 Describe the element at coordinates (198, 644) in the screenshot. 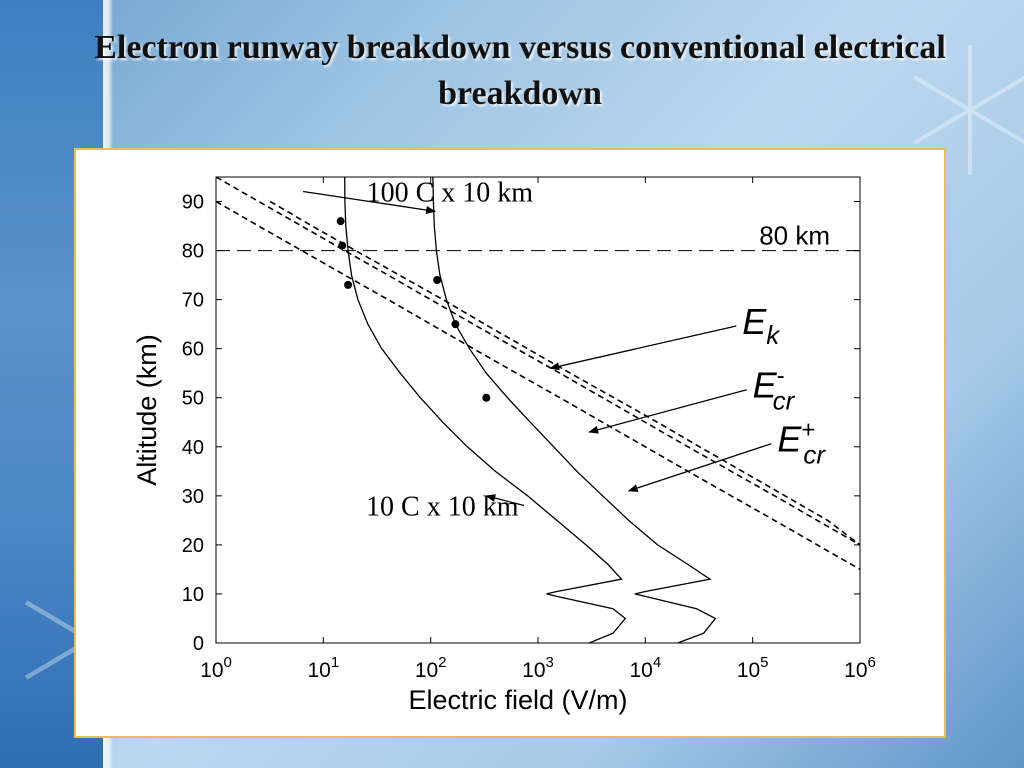

I see `y-tick-label: 0` at that location.